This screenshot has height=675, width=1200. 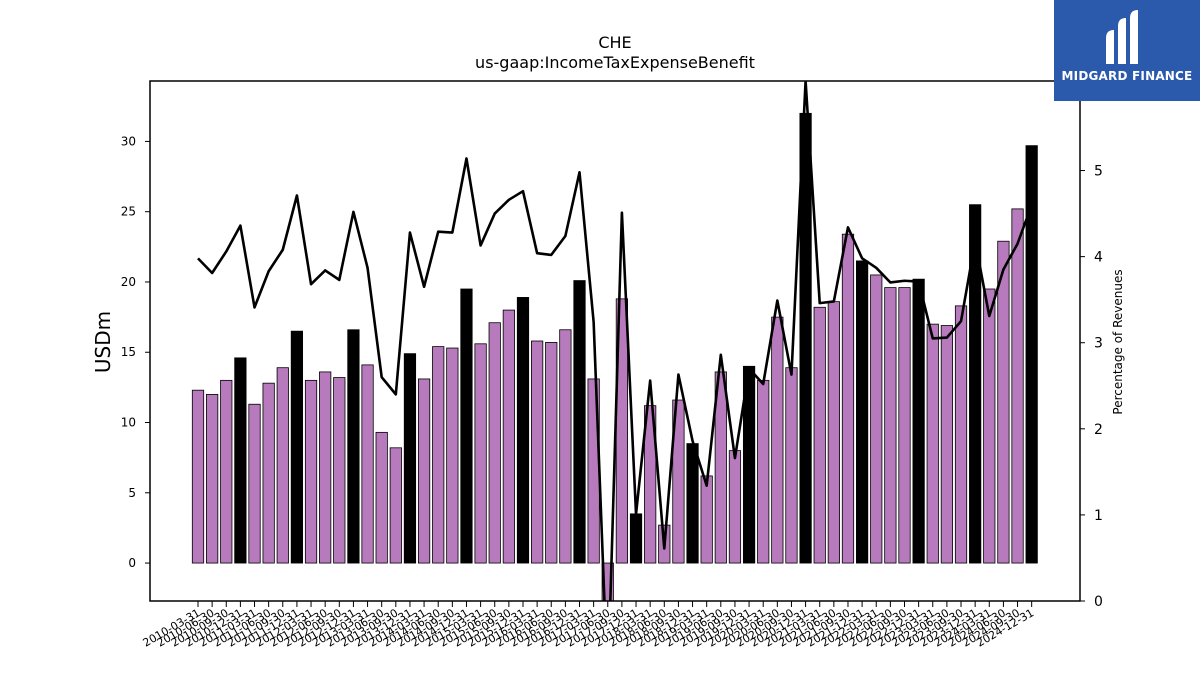 What do you see at coordinates (614, 42) in the screenshot?
I see `chart-title: CHE` at bounding box center [614, 42].